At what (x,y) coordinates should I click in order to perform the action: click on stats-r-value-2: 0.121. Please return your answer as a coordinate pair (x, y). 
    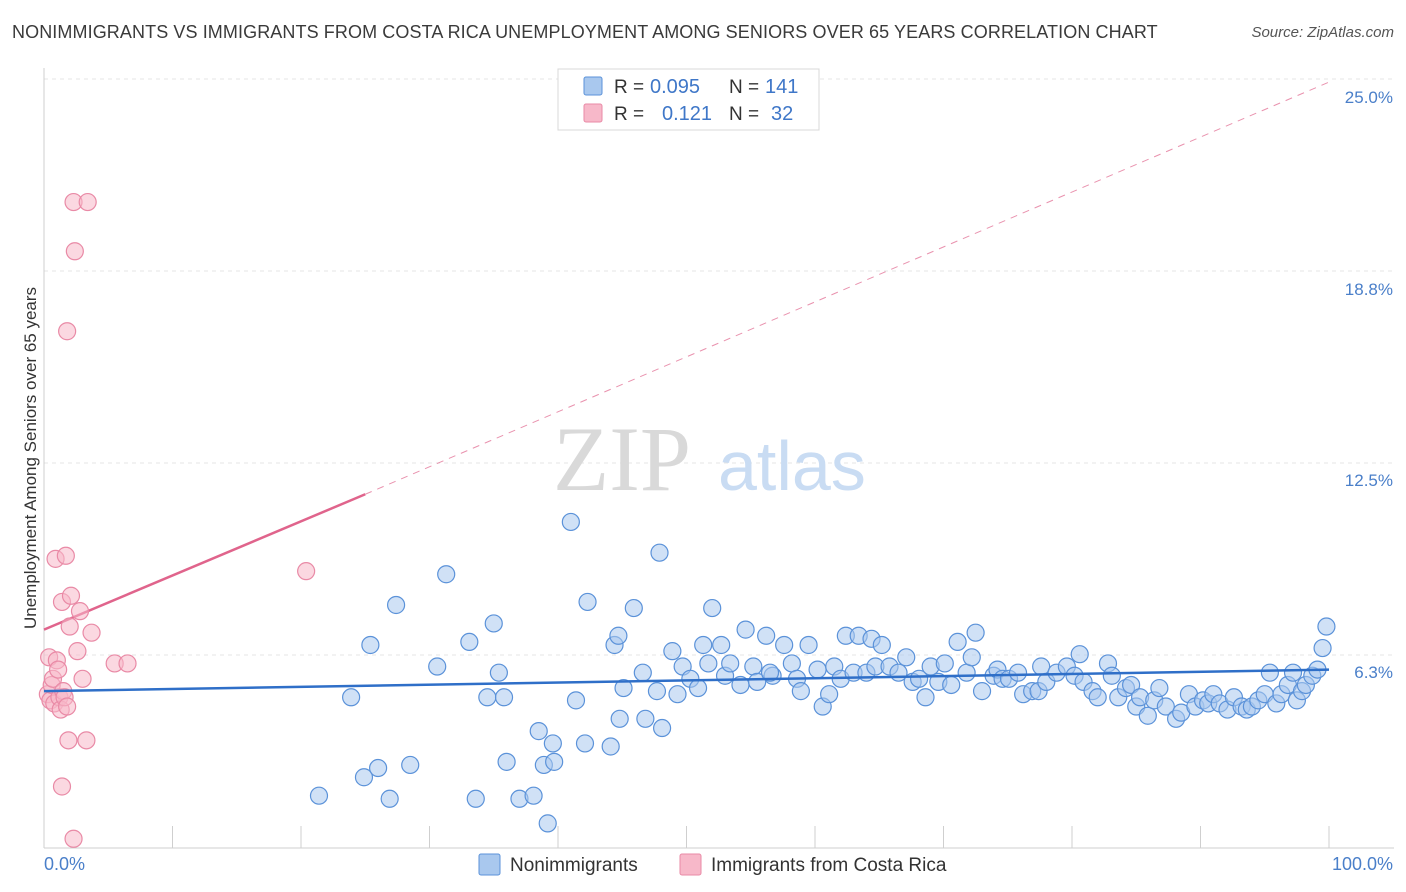
    Looking at the image, I should click on (687, 114).